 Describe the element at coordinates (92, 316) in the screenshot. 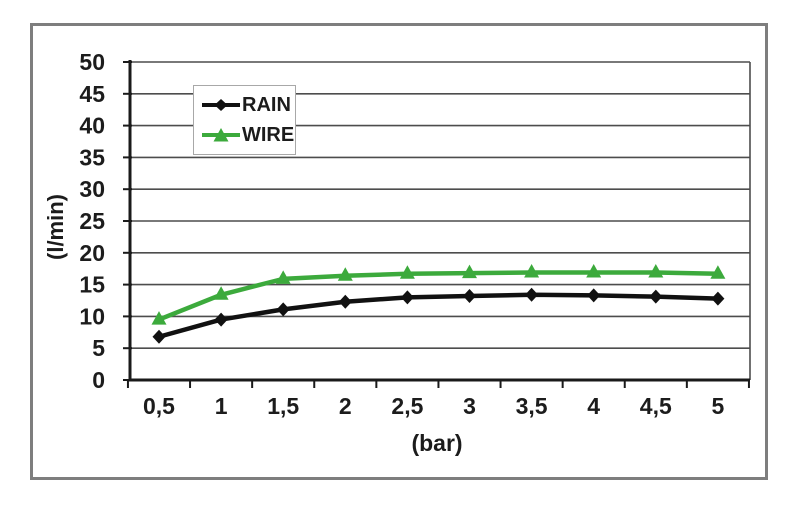

I see `y-tick-label: 10` at that location.